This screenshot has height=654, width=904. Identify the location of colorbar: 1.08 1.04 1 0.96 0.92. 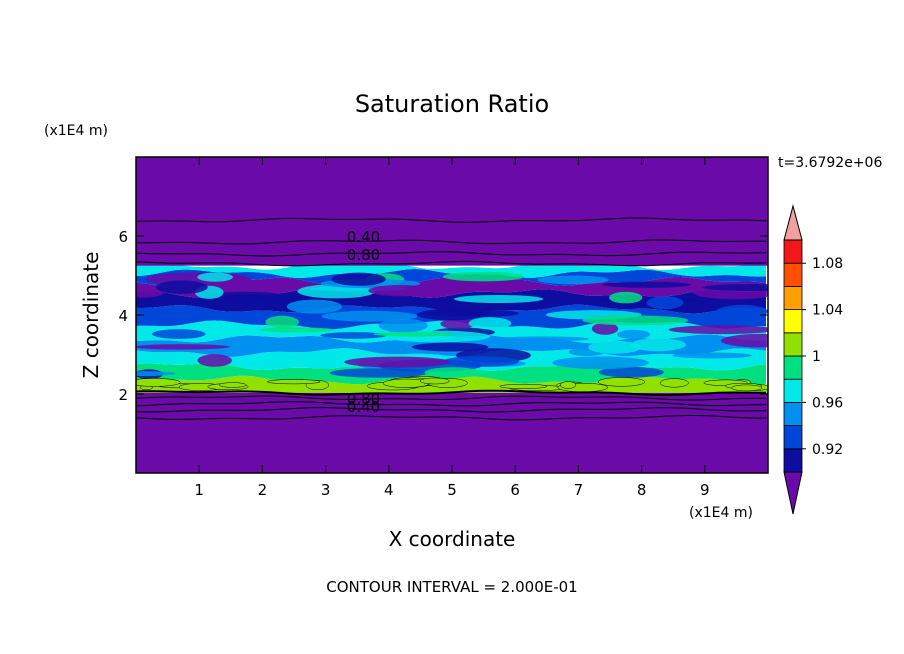
(813, 359).